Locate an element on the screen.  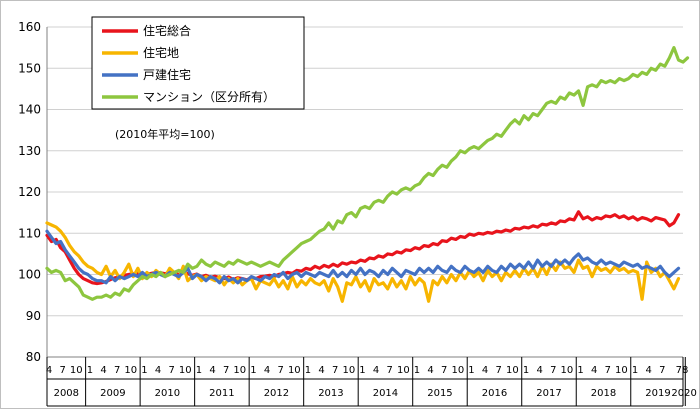
year-label: 2009 is located at coordinates (112, 393).